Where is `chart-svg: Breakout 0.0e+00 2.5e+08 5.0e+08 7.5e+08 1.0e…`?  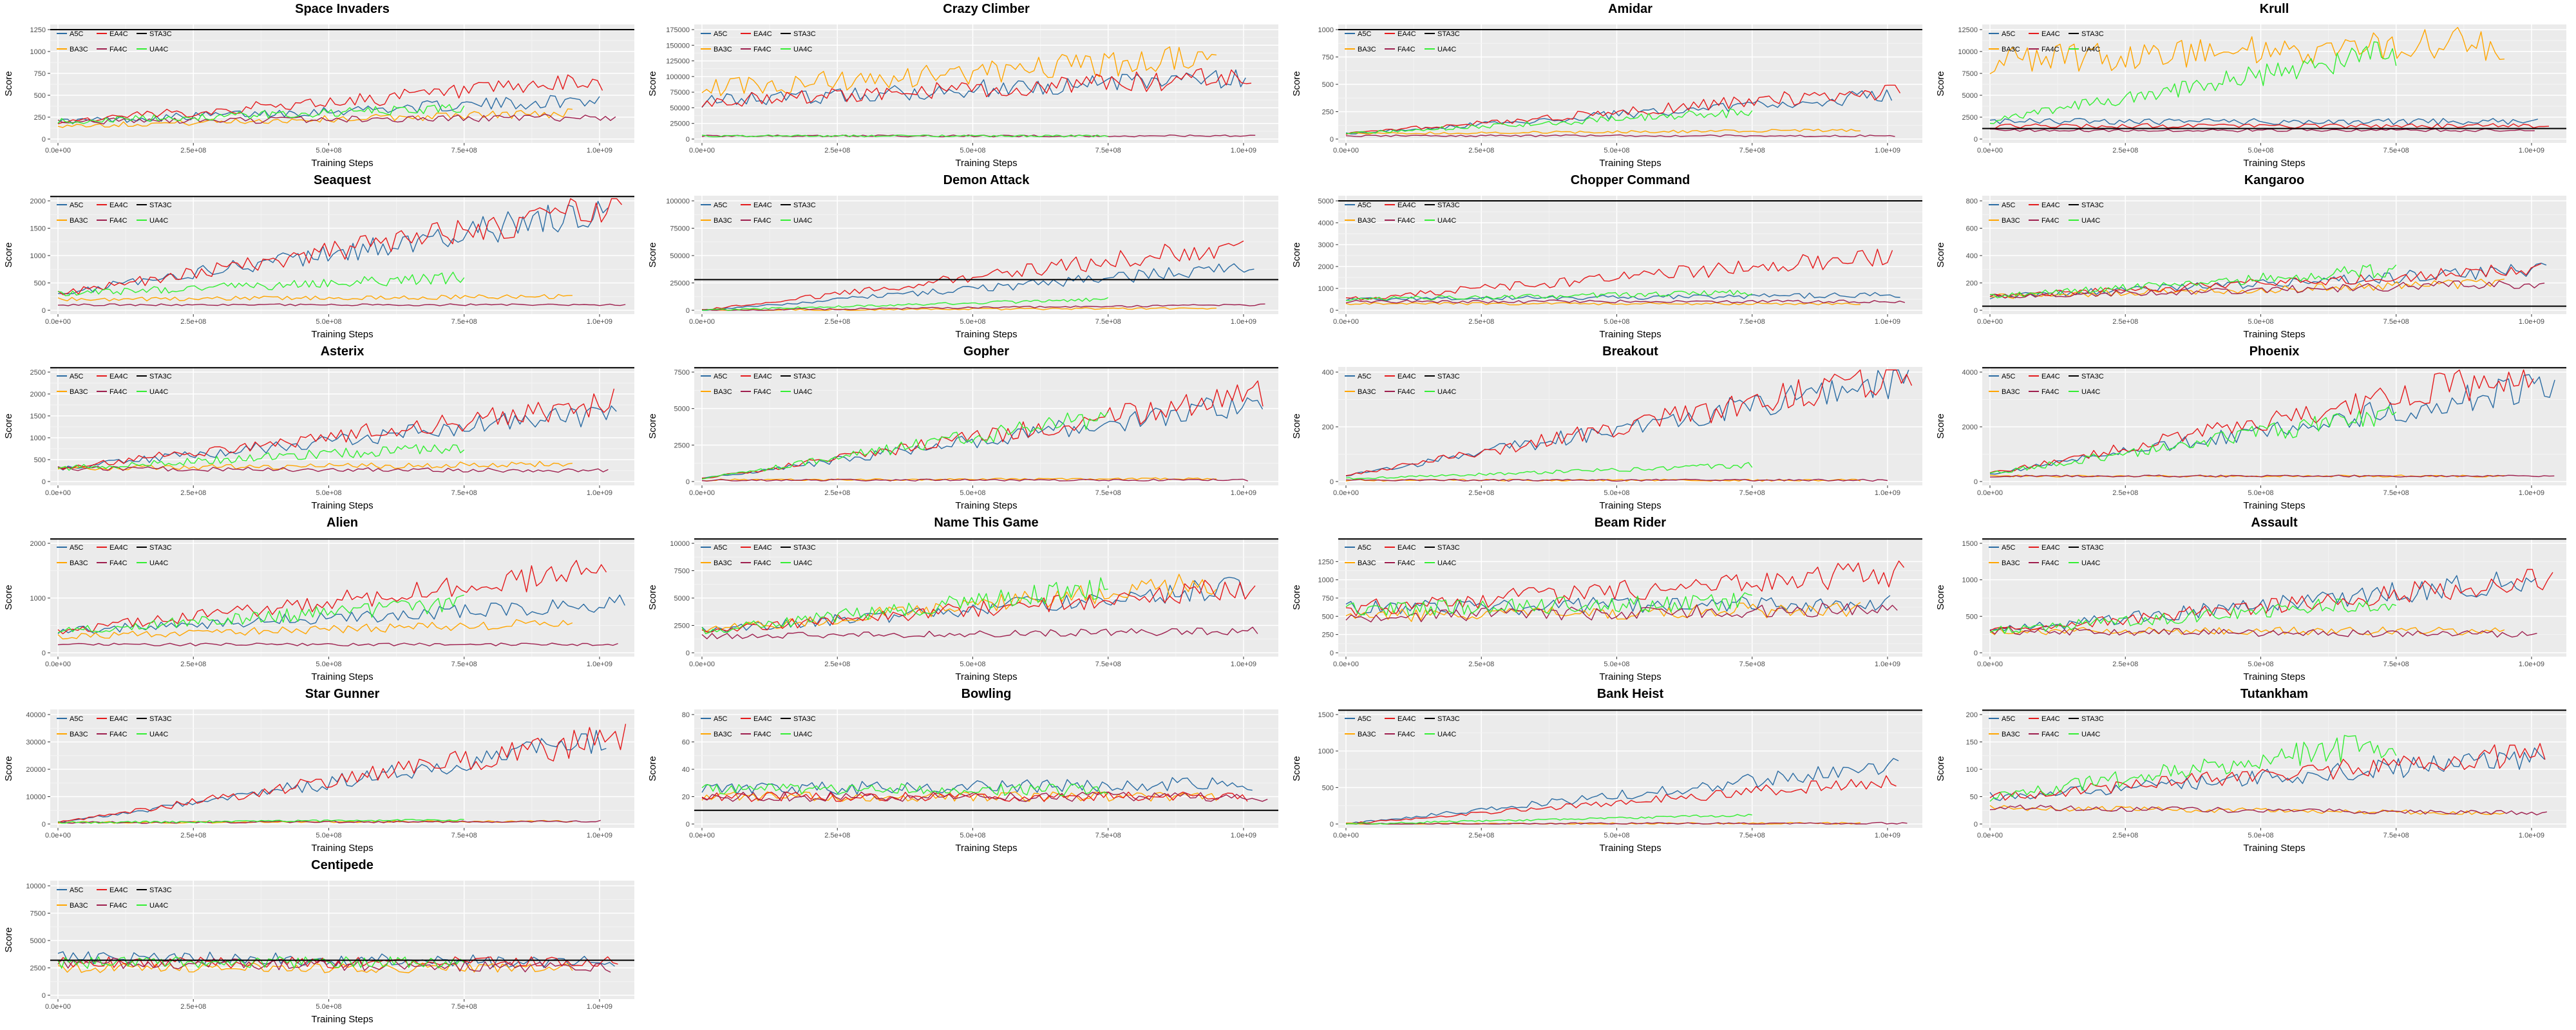 chart-svg: Breakout 0.0e+00 2.5e+08 5.0e+08 7.5e+08 1.0e… is located at coordinates (1607, 427).